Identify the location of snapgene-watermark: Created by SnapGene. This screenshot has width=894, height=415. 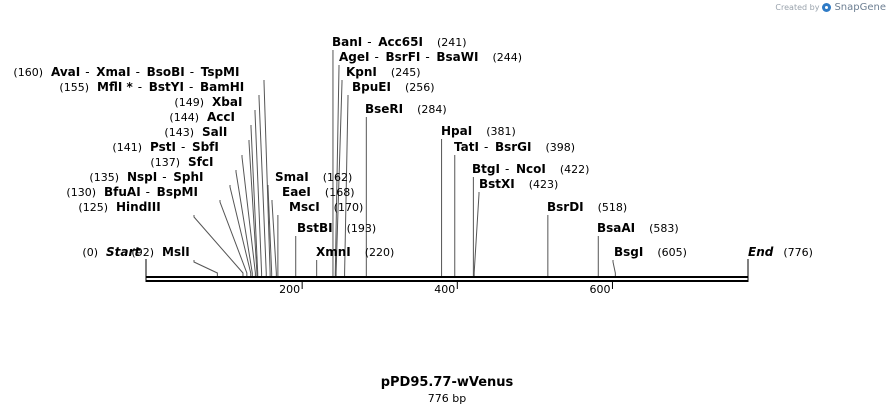
(830, 7).